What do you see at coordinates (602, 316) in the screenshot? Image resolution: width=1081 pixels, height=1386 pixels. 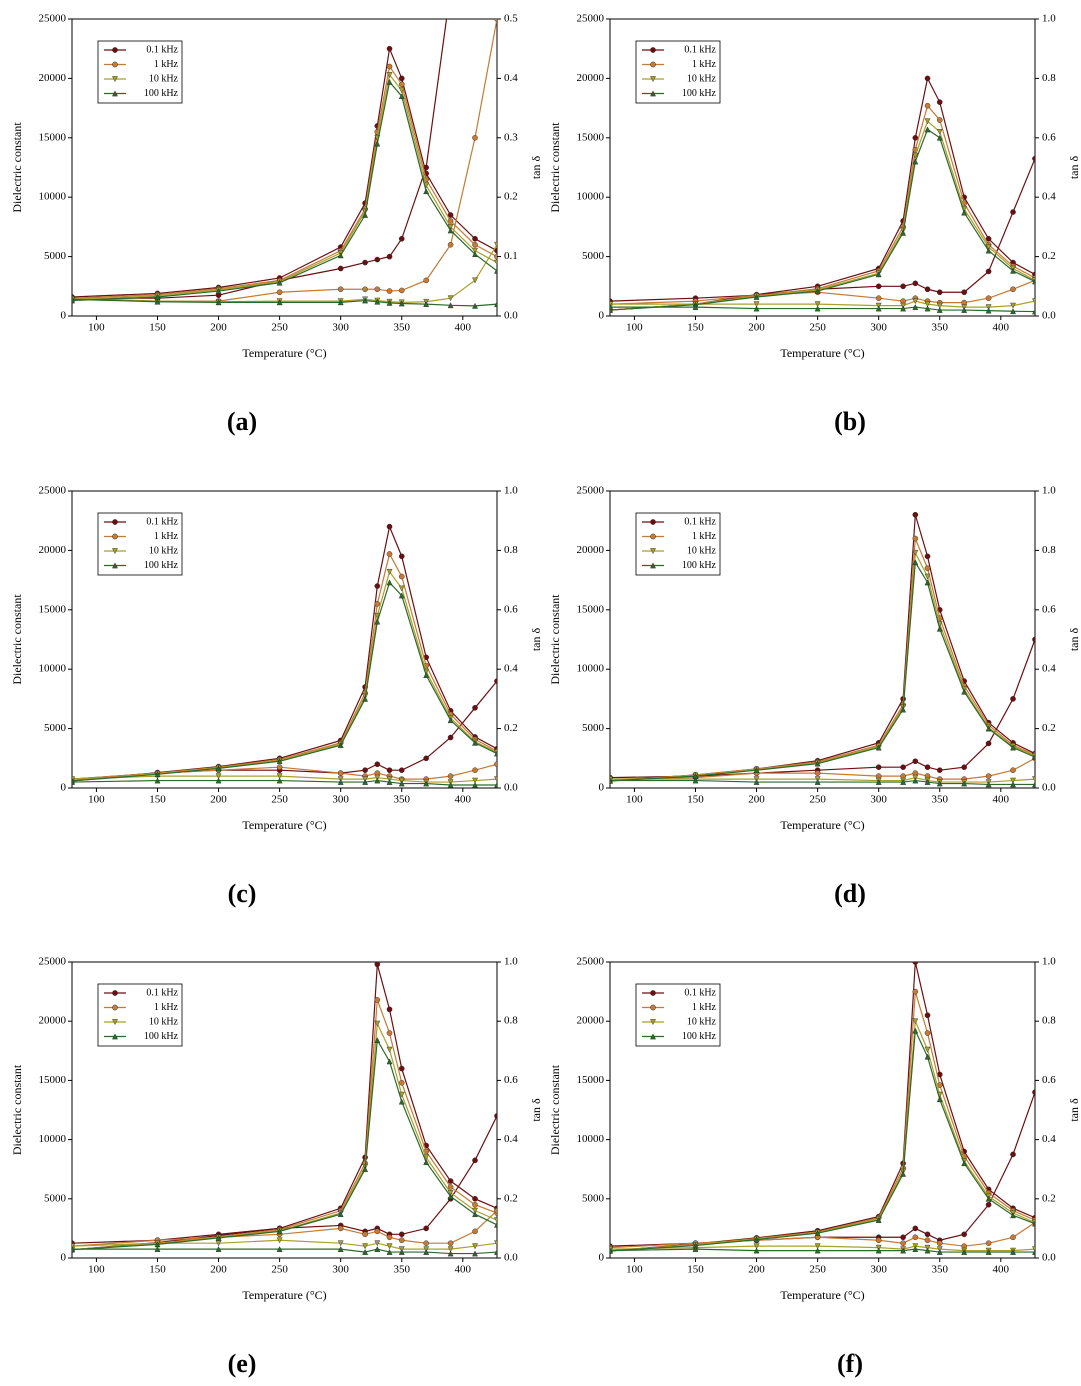 I see `y-tick-label: 0` at bounding box center [602, 316].